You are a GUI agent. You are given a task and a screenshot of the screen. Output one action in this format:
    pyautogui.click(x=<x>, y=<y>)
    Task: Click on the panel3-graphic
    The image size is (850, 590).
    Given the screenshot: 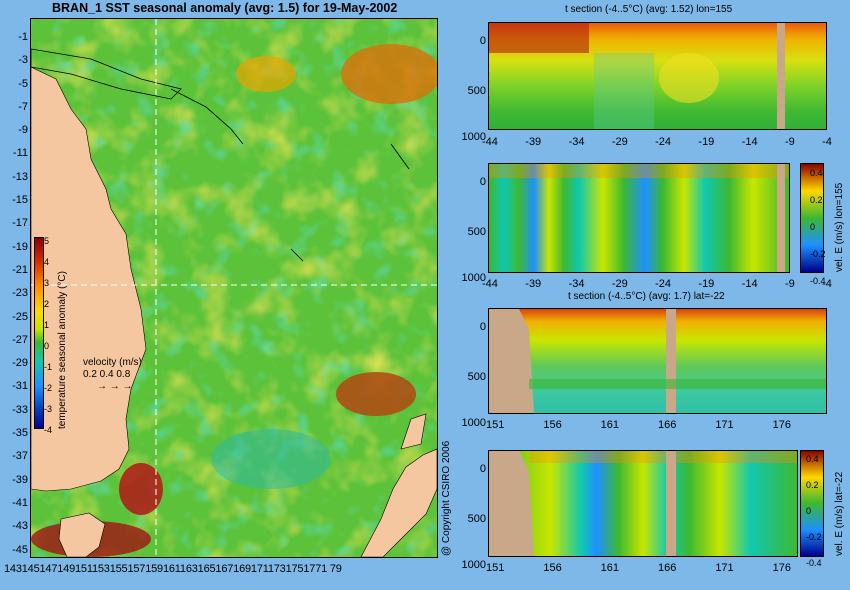 What is the action you would take?
    pyautogui.click(x=657, y=361)
    